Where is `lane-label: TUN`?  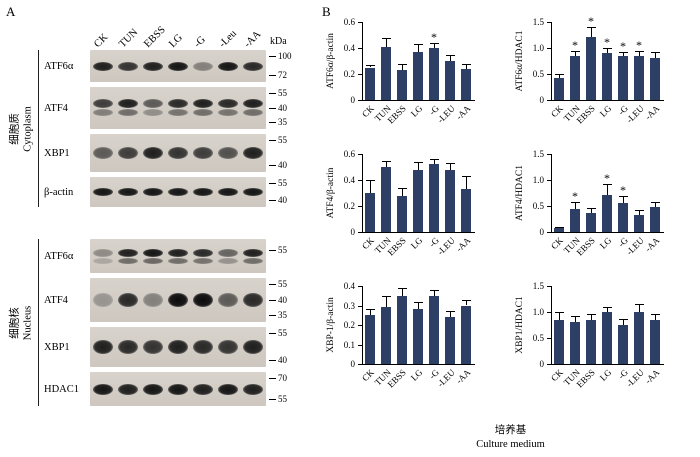 lane-label: TUN is located at coordinates (128, 38).